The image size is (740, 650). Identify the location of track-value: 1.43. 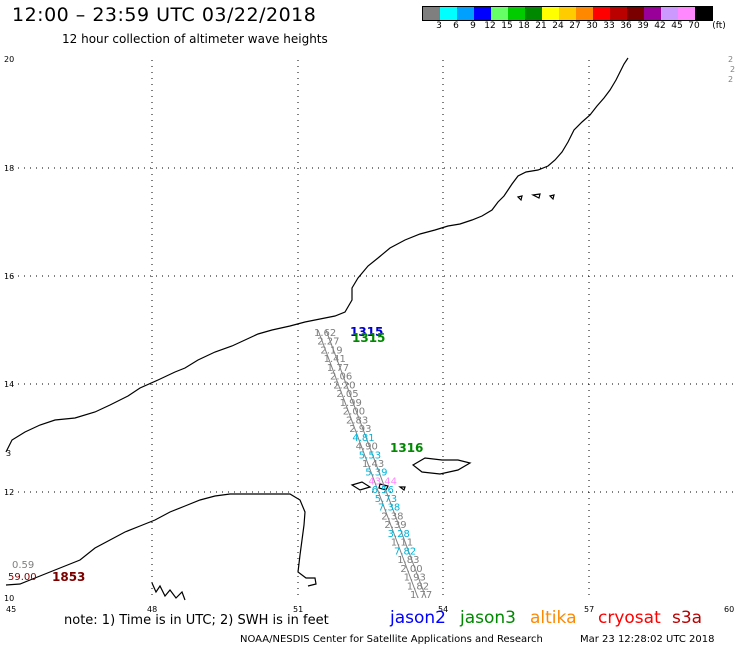
(373, 464).